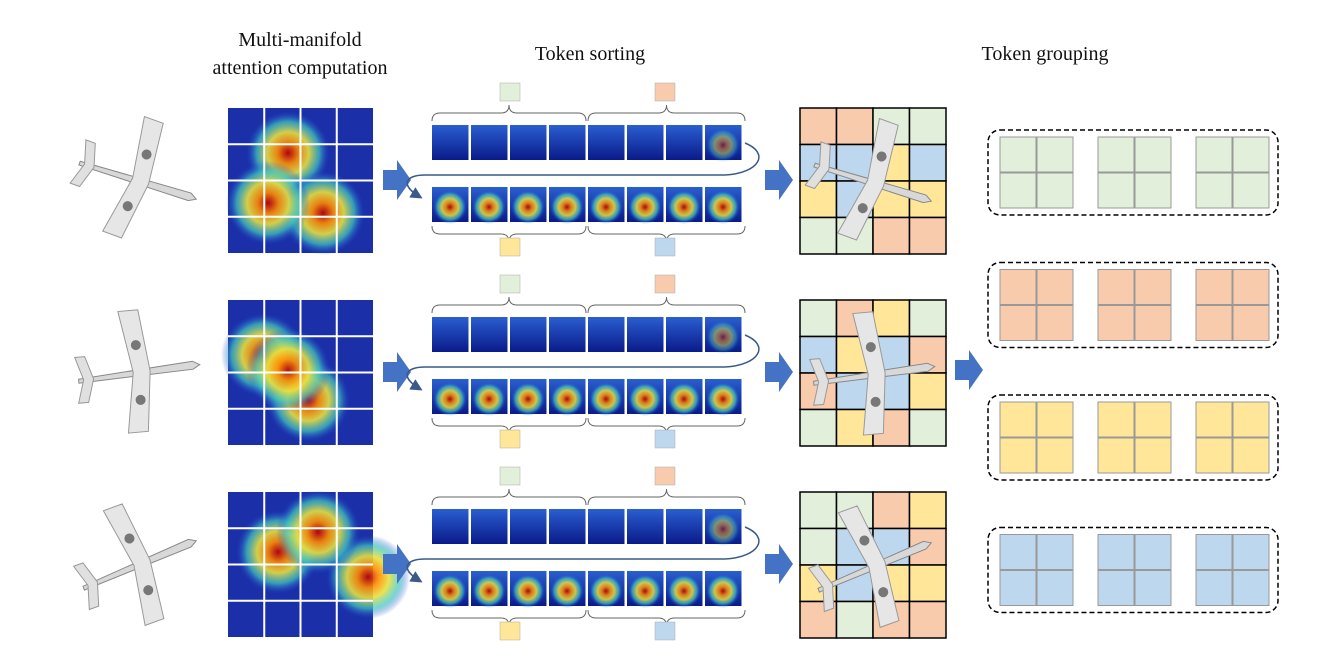  What do you see at coordinates (134, 371) in the screenshot?
I see `airplane-wing` at bounding box center [134, 371].